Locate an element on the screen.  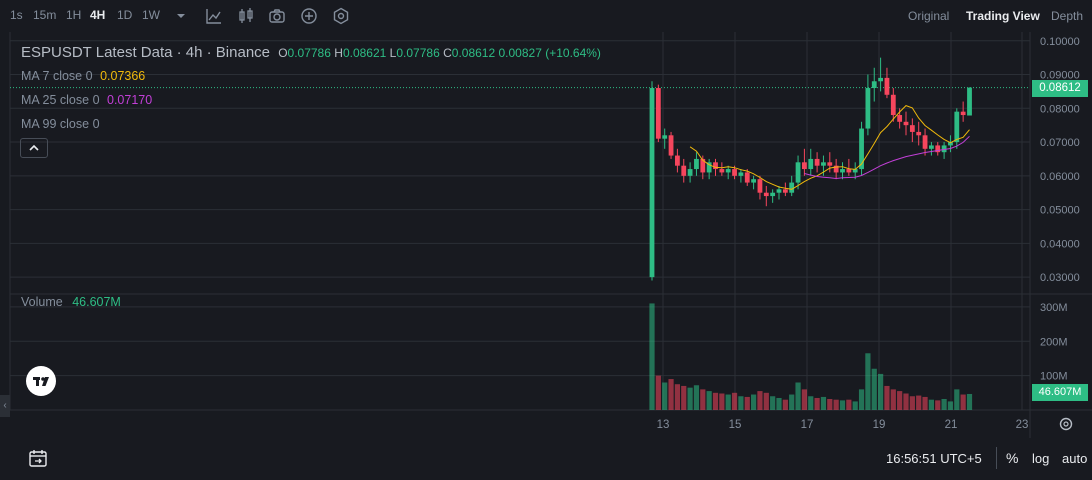
tradingview-logo is located at coordinates (41, 381).